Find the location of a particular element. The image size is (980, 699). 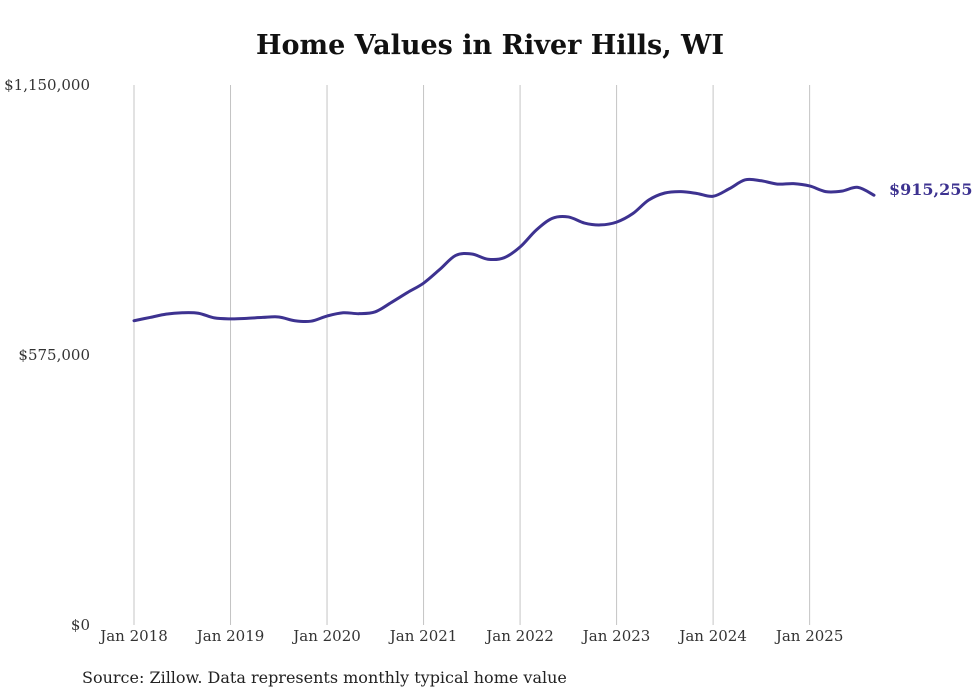

y-axis-ticks: $0 $575,000 $1,150,000 is located at coordinates (47, 355).